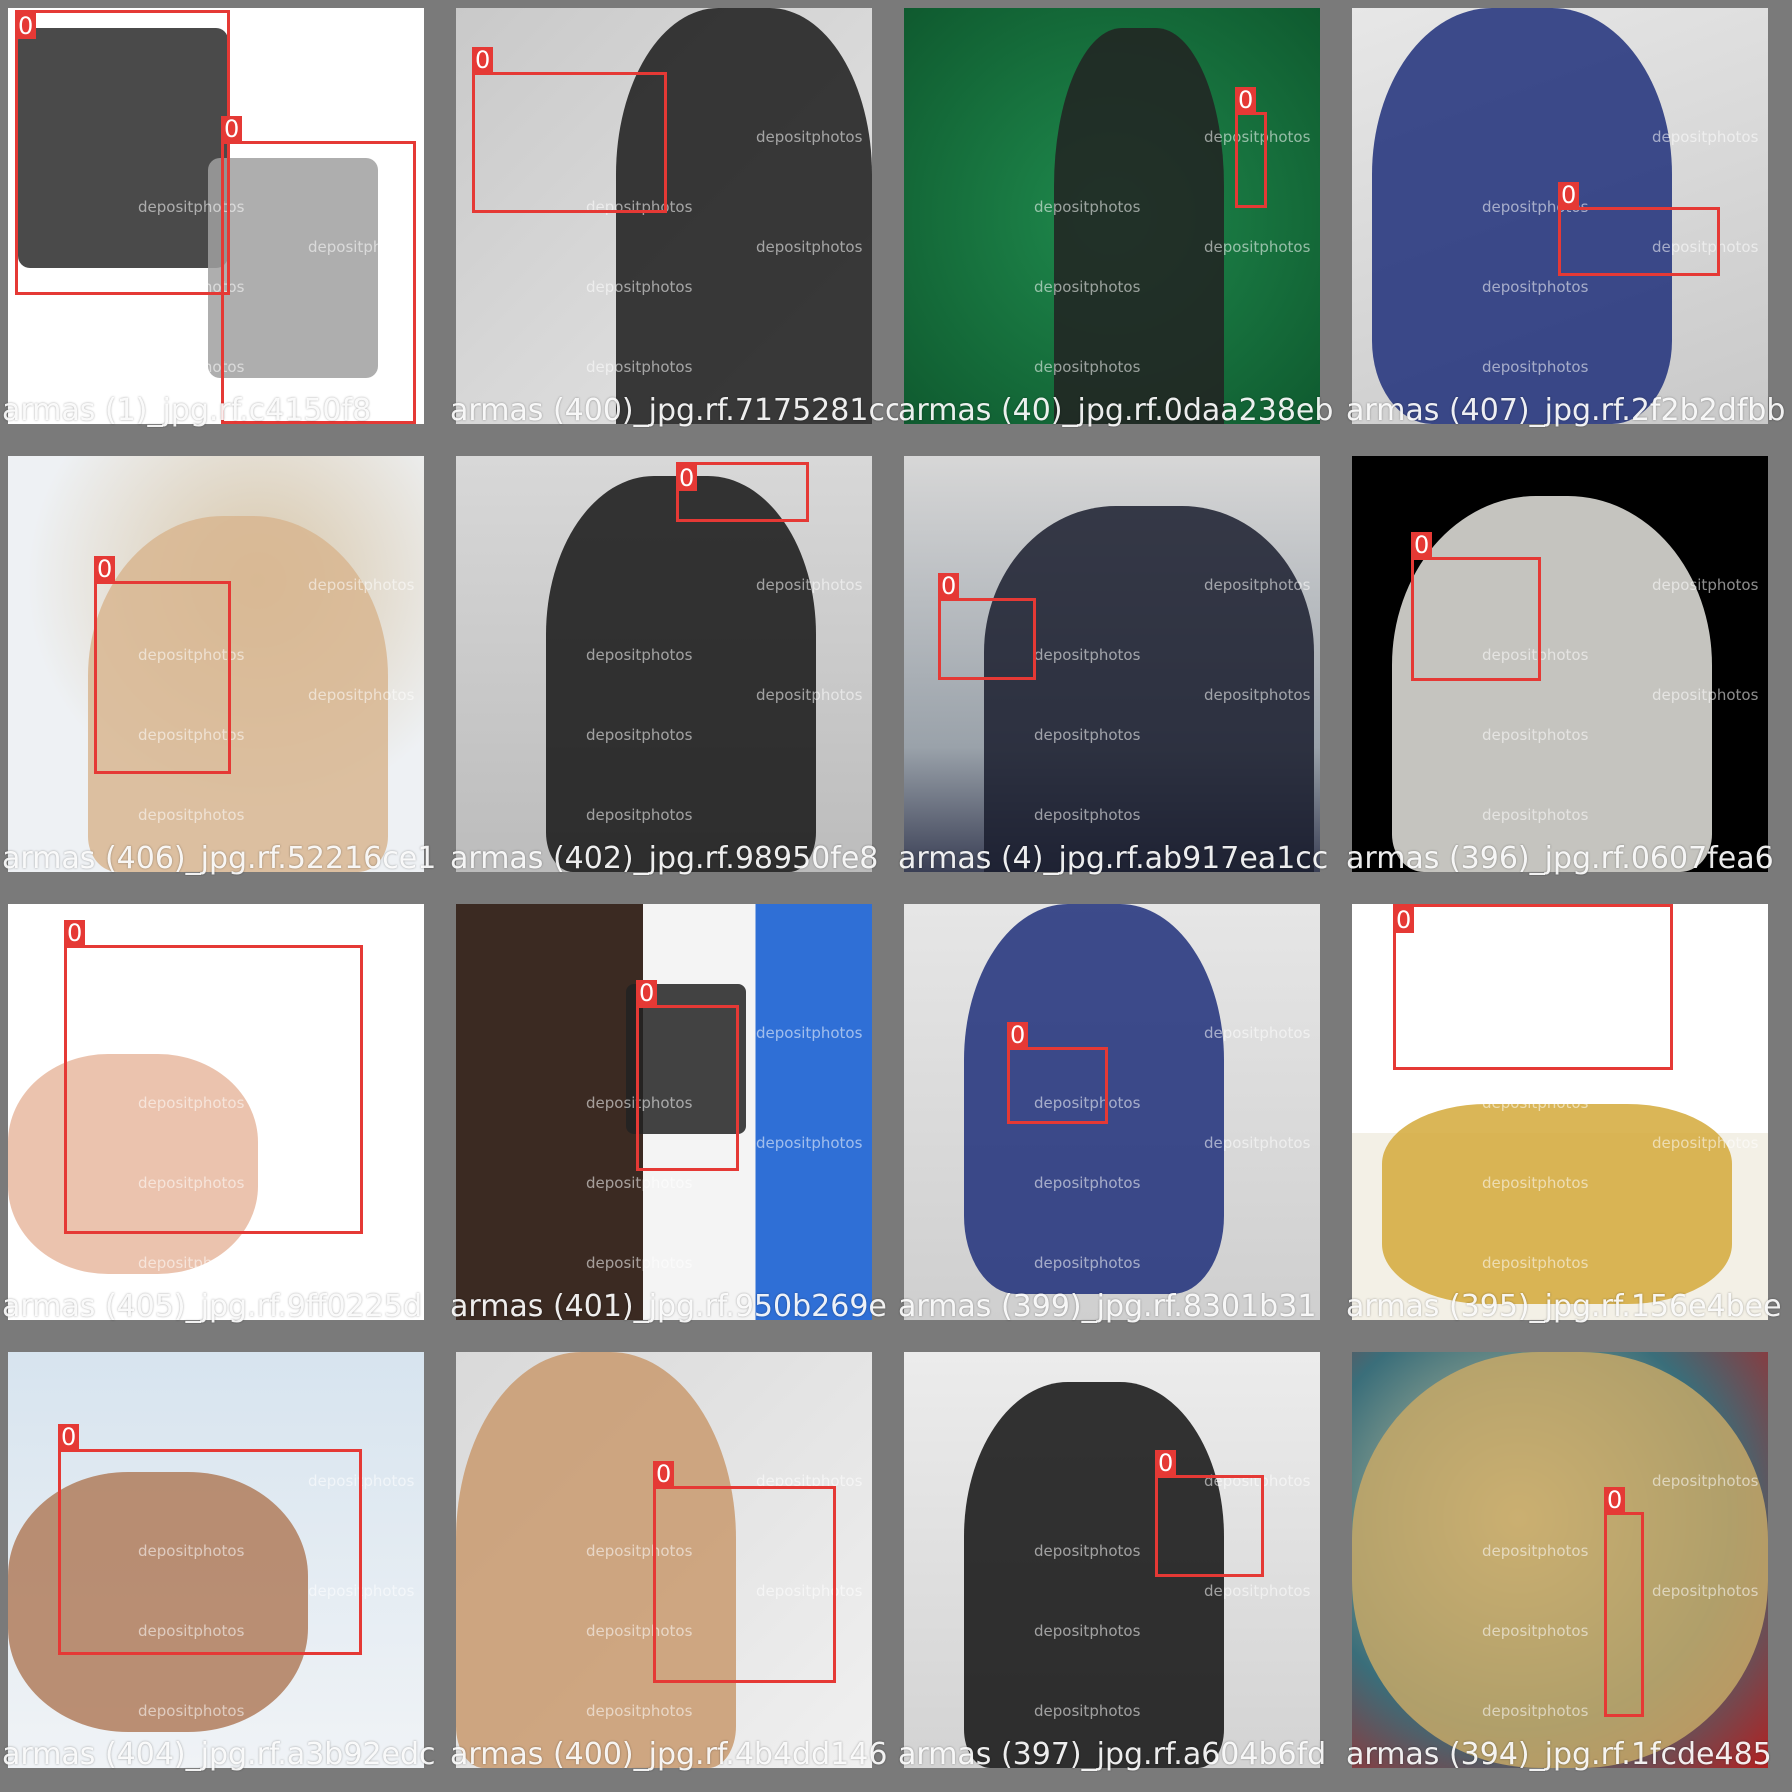 Image resolution: width=1792 pixels, height=1792 pixels. What do you see at coordinates (1107, 1307) in the screenshot?
I see `image-filename-caption: armas (399)_jpg.rf.8301b31` at bounding box center [1107, 1307].